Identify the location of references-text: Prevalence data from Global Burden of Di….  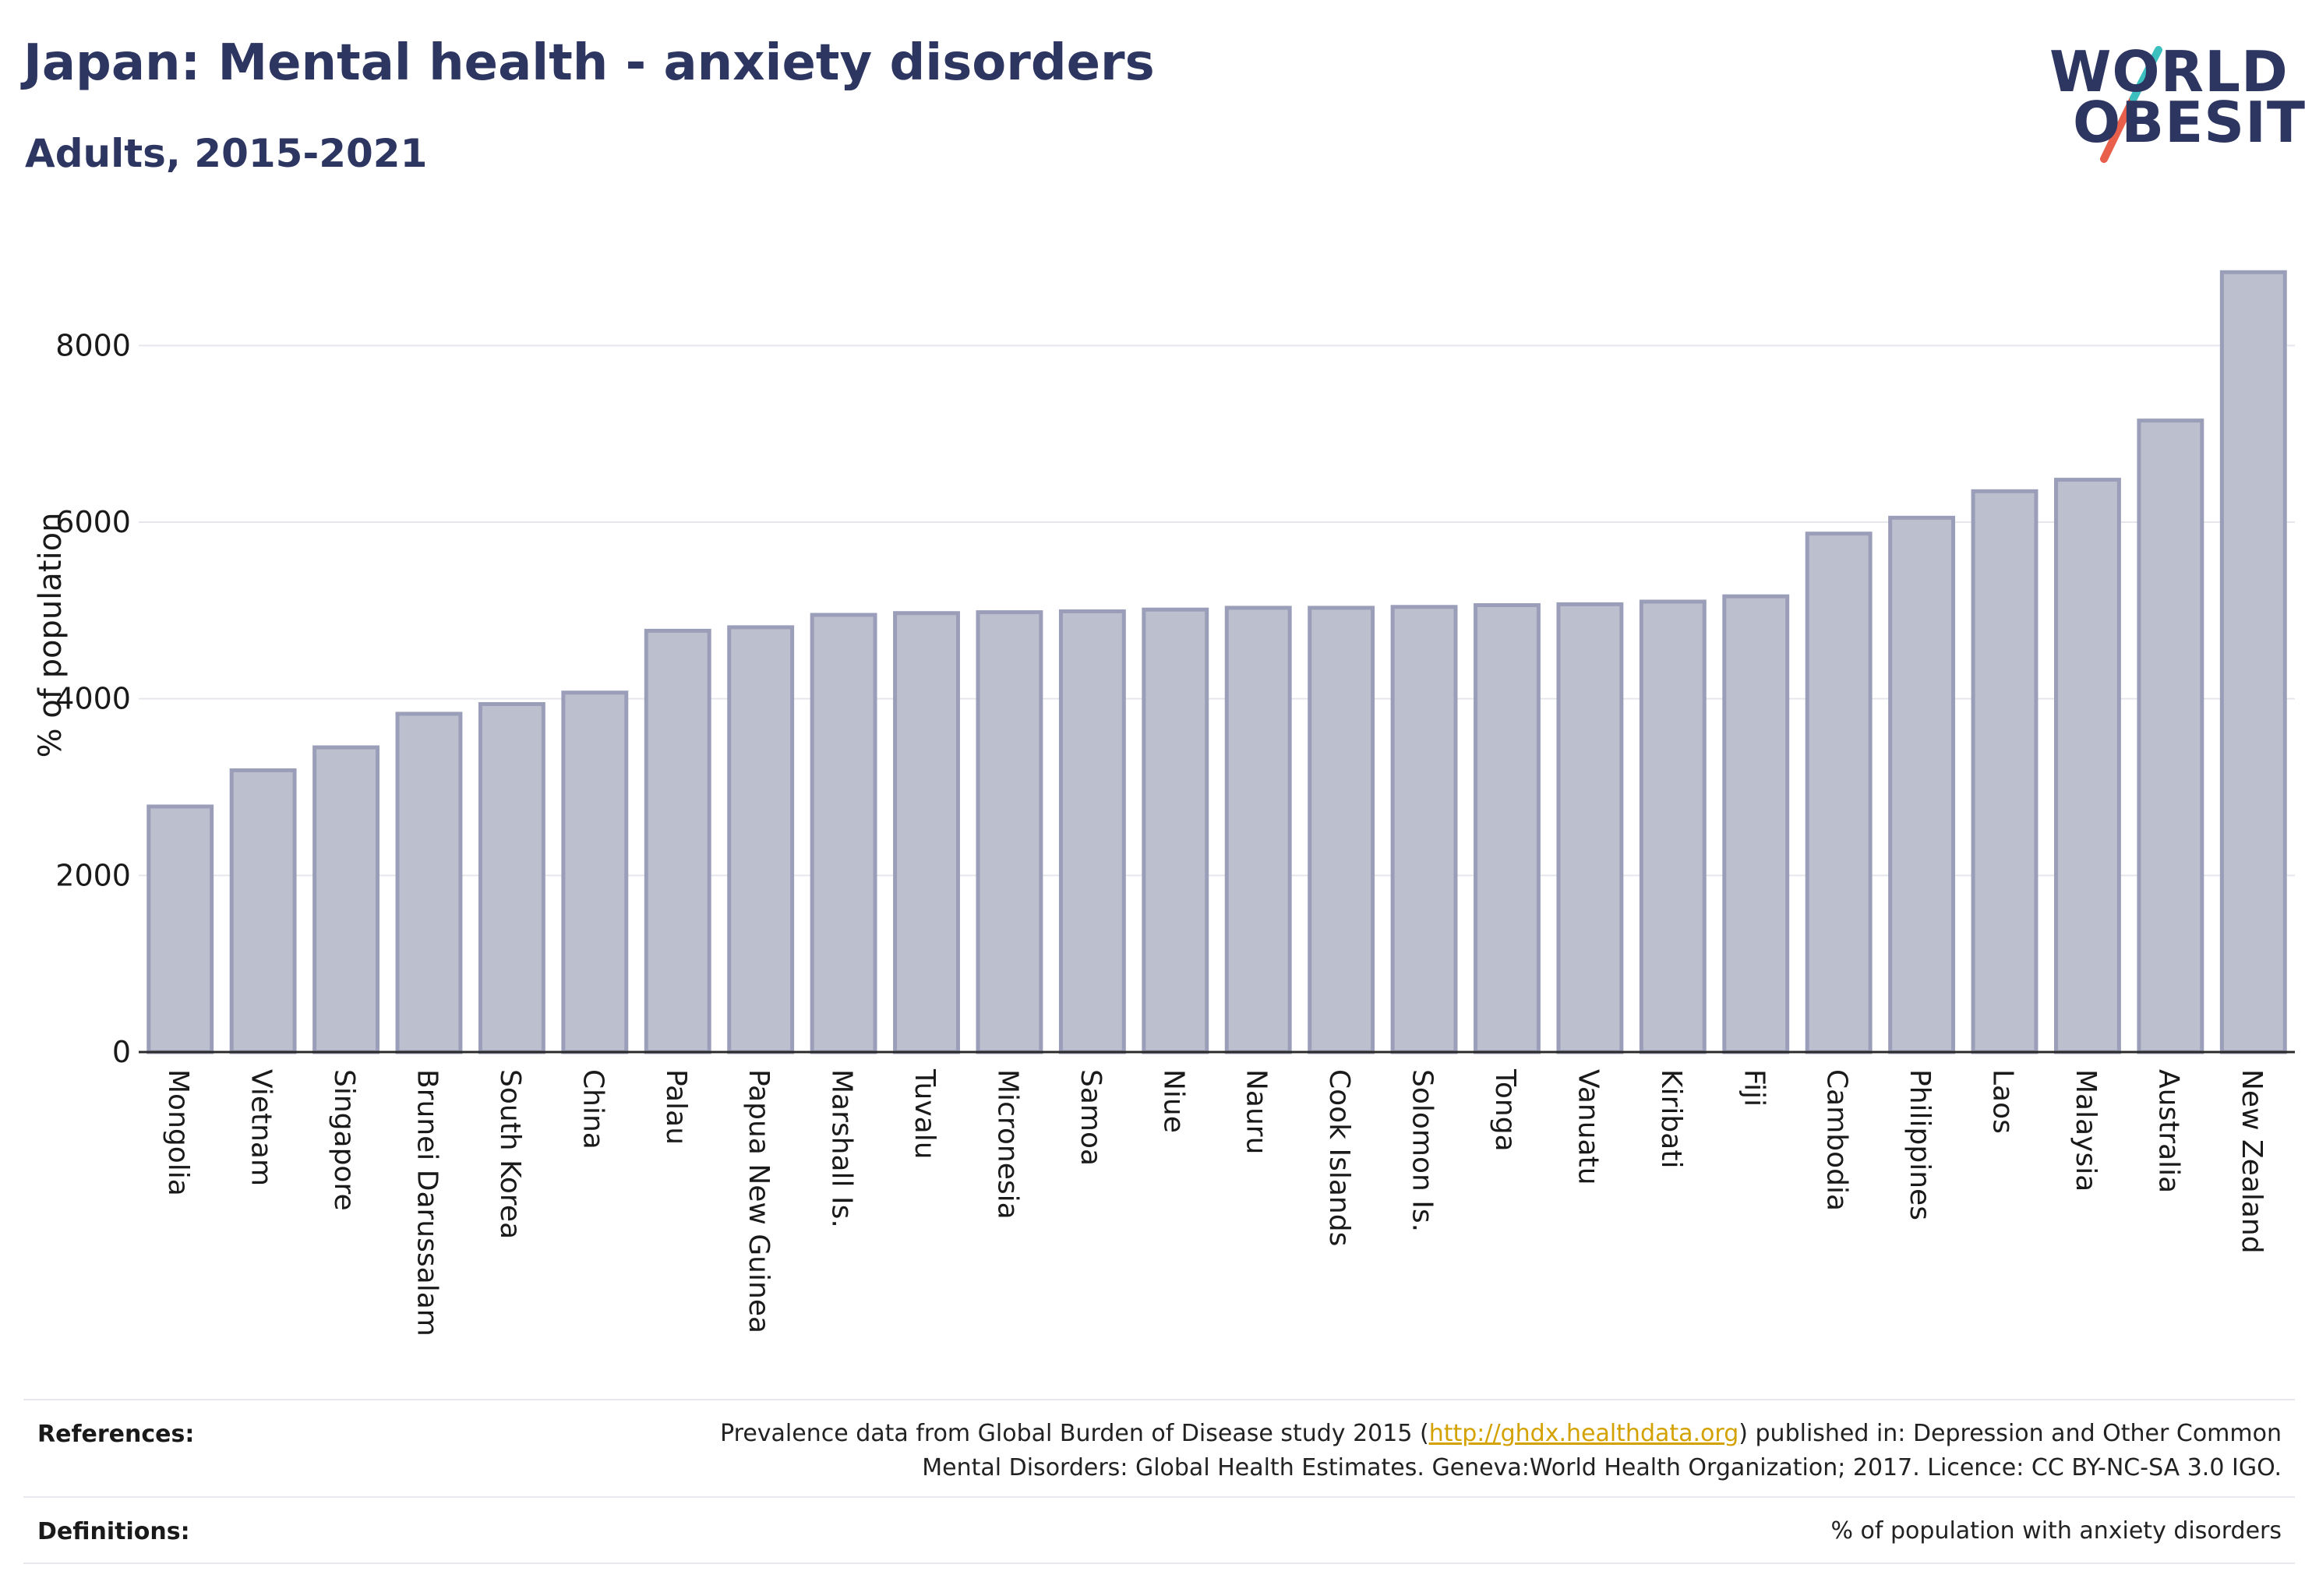
(1385, 1451).